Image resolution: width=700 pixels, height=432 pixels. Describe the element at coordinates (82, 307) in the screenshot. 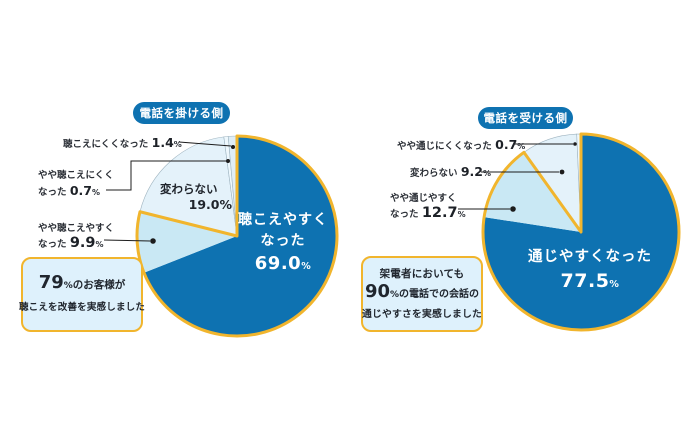

I see `callout-line2: 聴こえを改善を実感しました` at that location.